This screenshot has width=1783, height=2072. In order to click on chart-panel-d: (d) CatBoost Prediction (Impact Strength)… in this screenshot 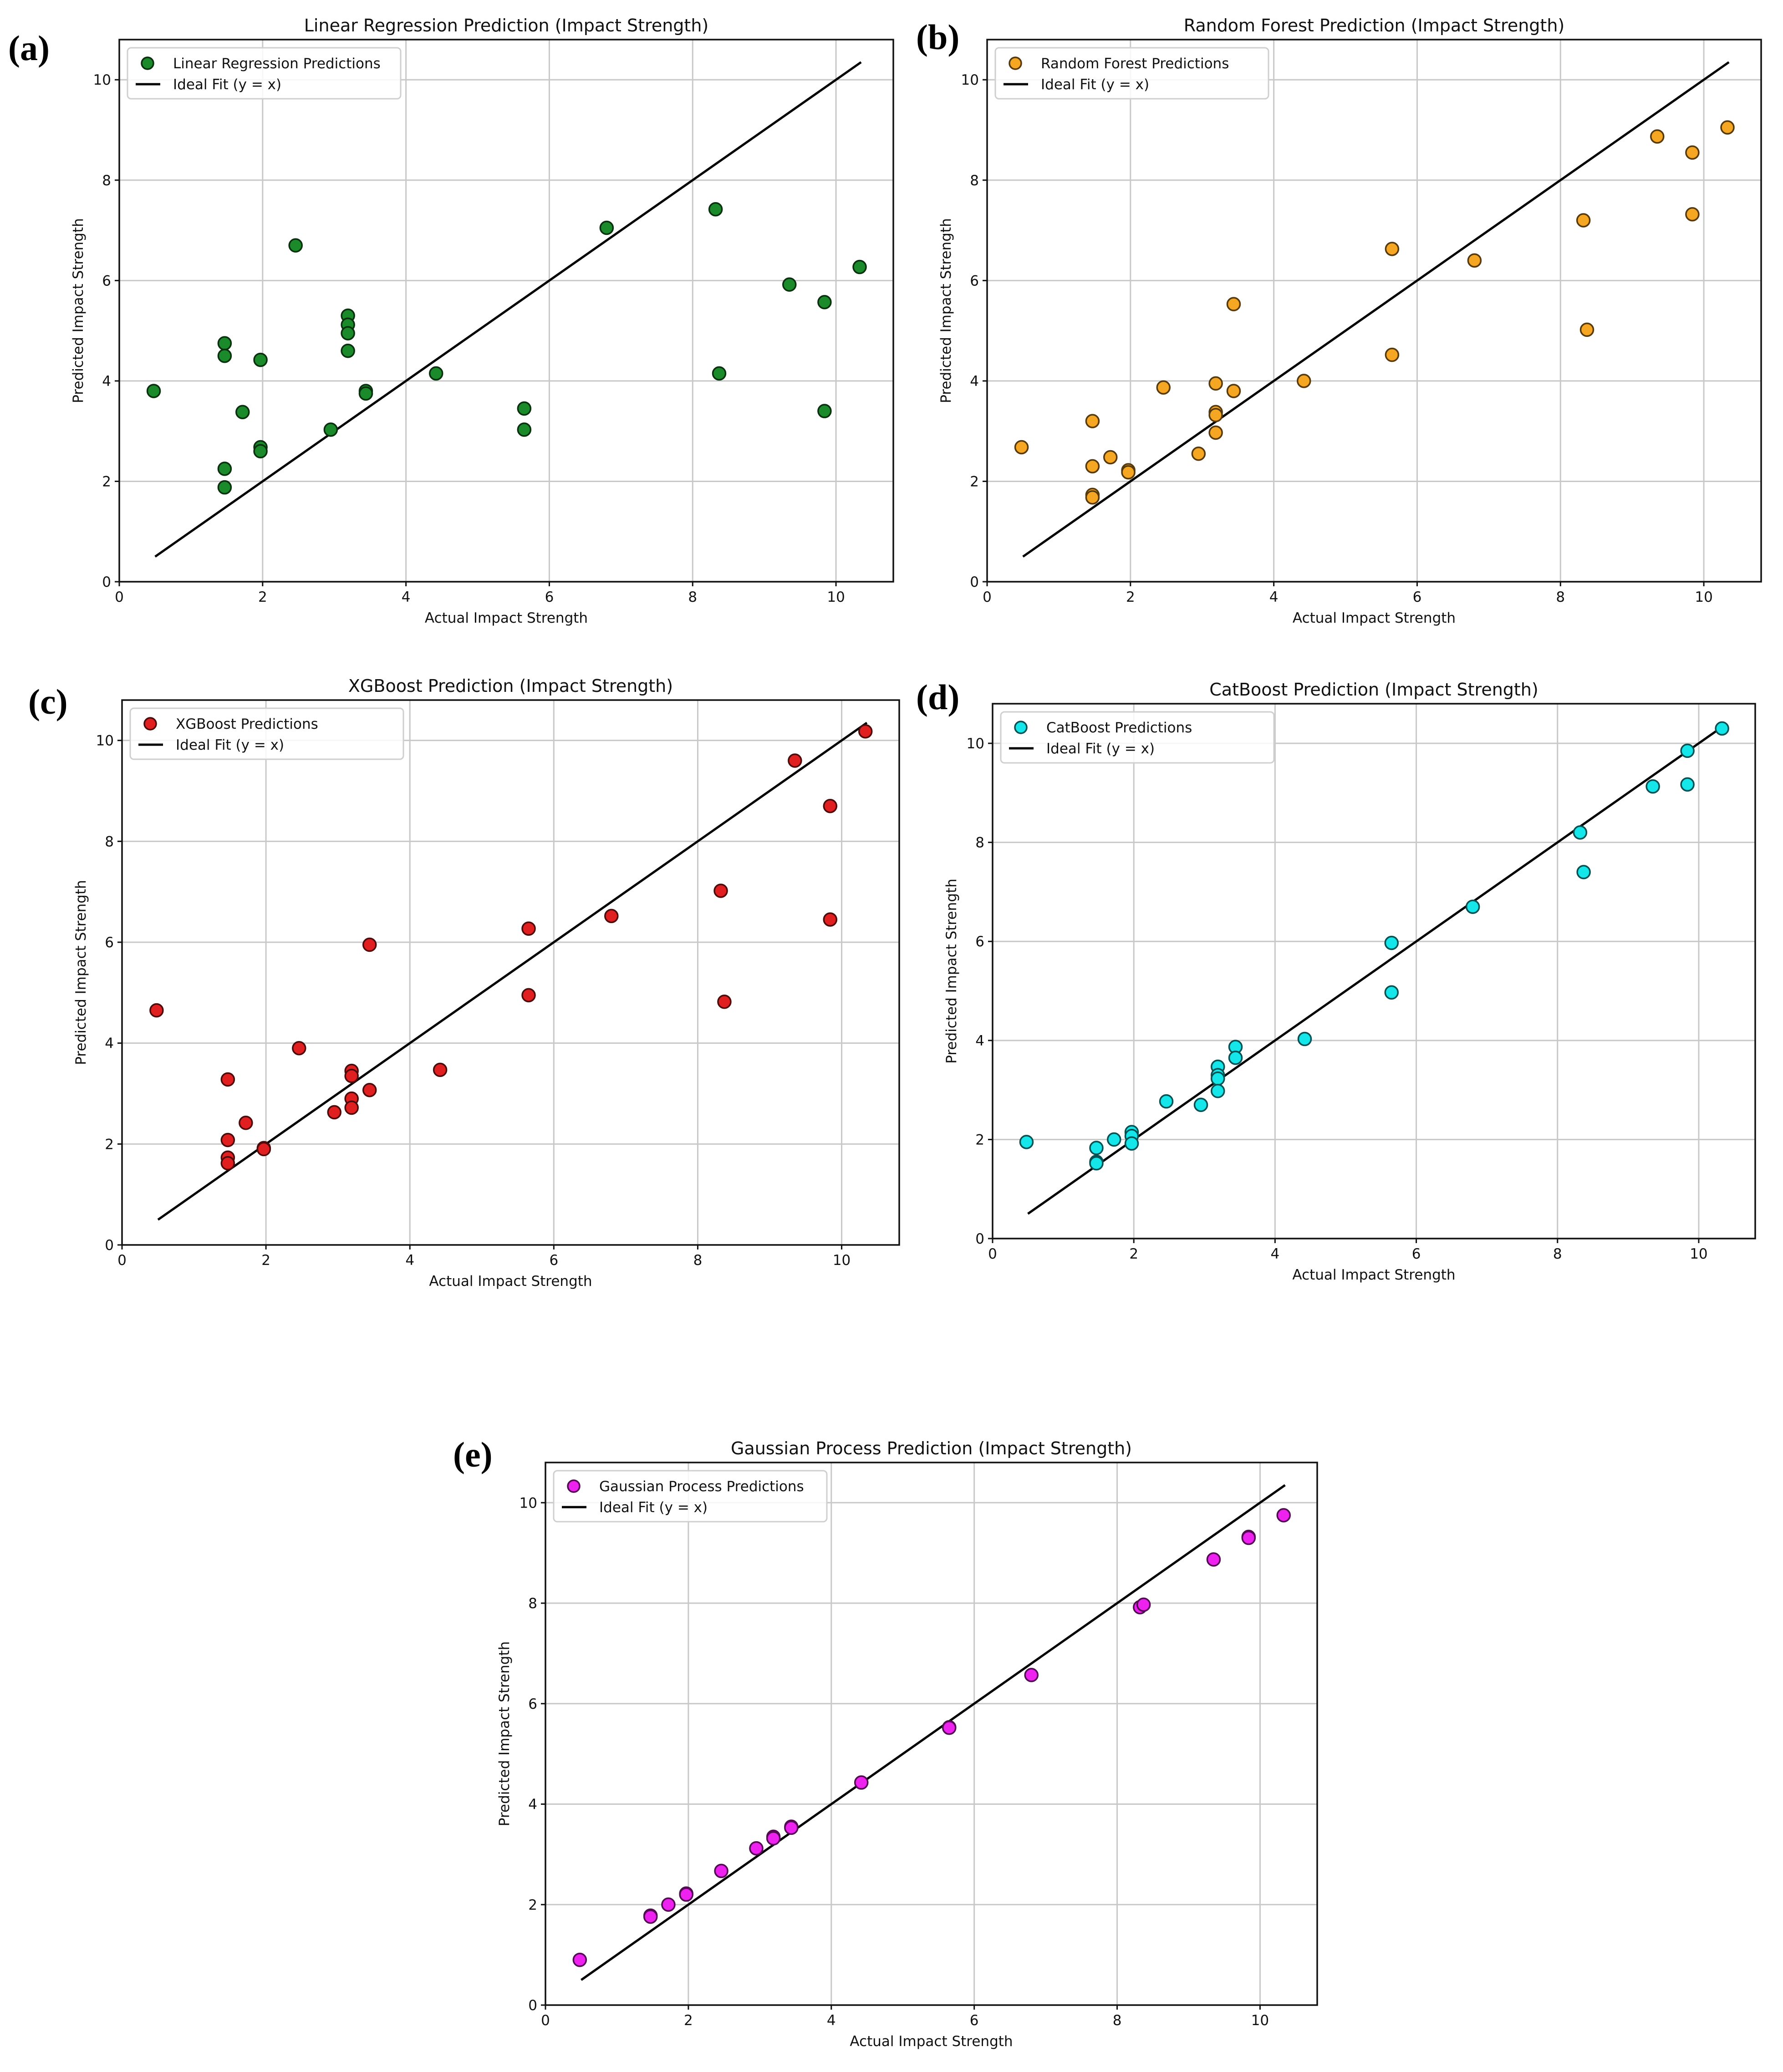, I will do `click(1336, 980)`.